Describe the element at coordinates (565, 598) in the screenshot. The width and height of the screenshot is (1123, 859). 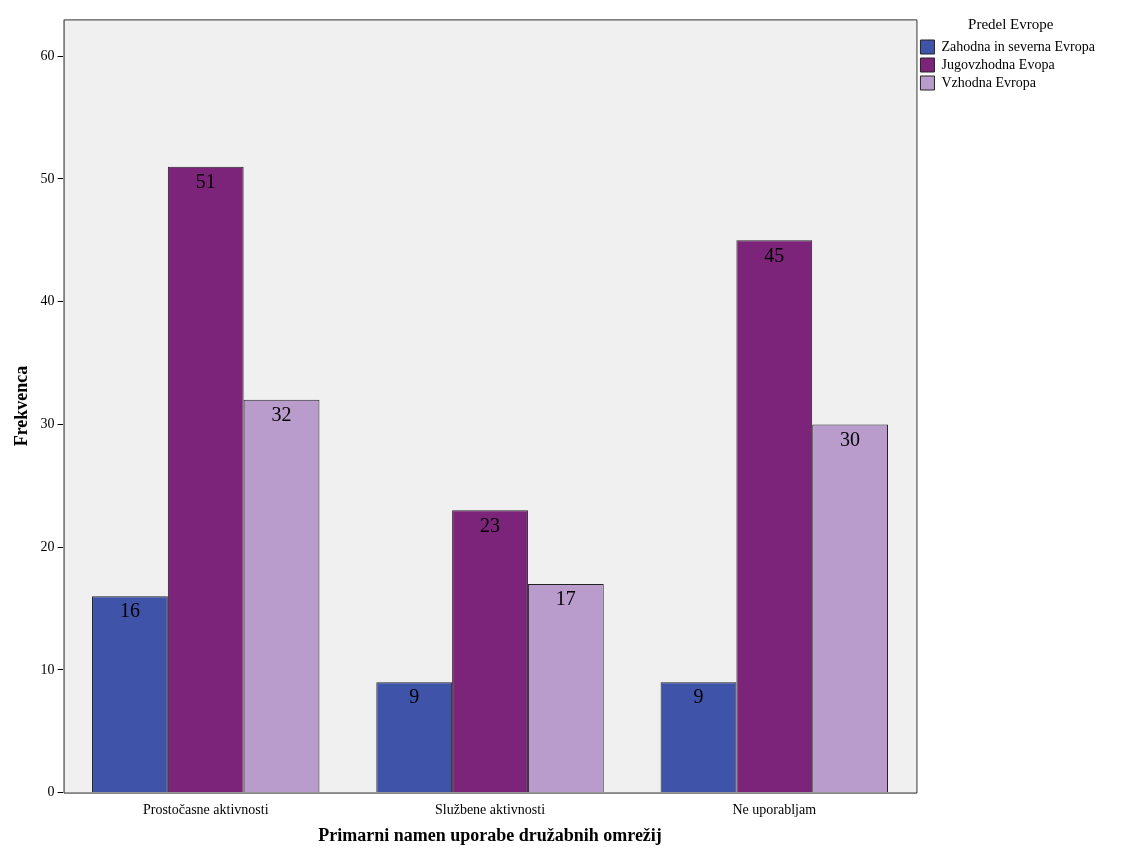
I see `data-label: 17` at that location.